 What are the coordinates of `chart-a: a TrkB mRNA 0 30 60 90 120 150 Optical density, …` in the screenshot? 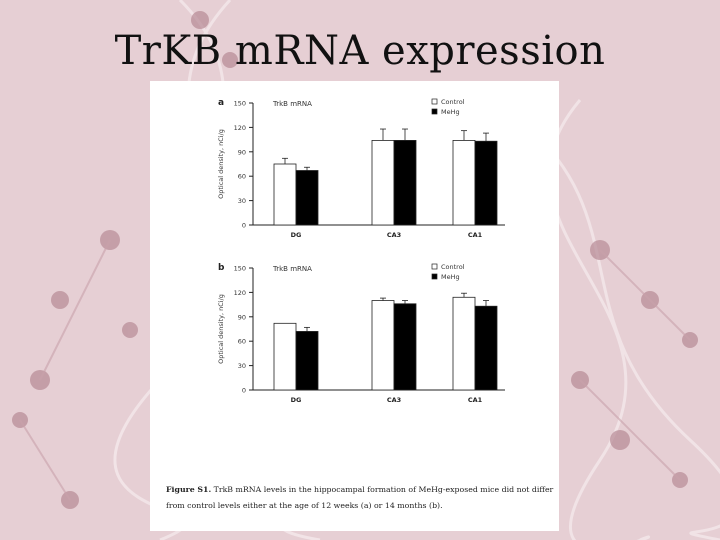 It's located at (361, 168).